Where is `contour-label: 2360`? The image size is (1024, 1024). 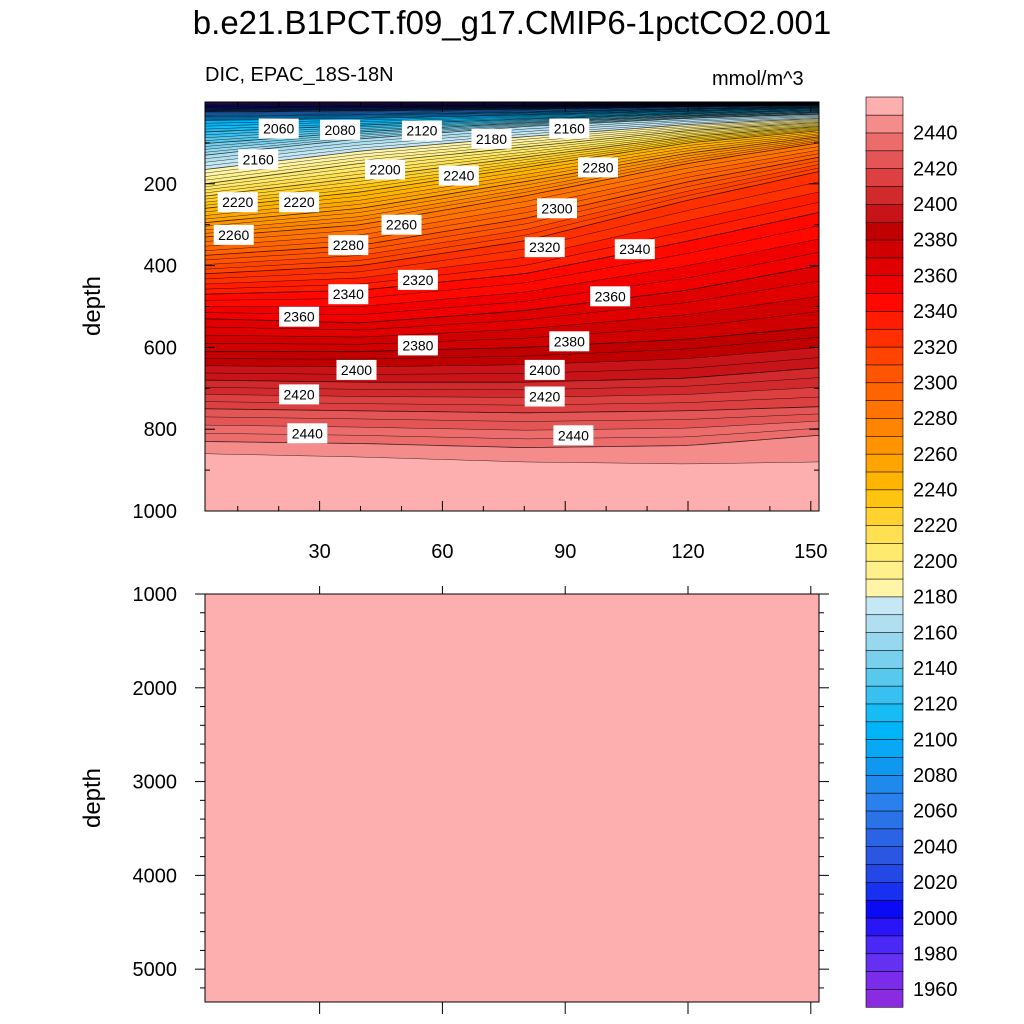
contour-label: 2360 is located at coordinates (610, 296).